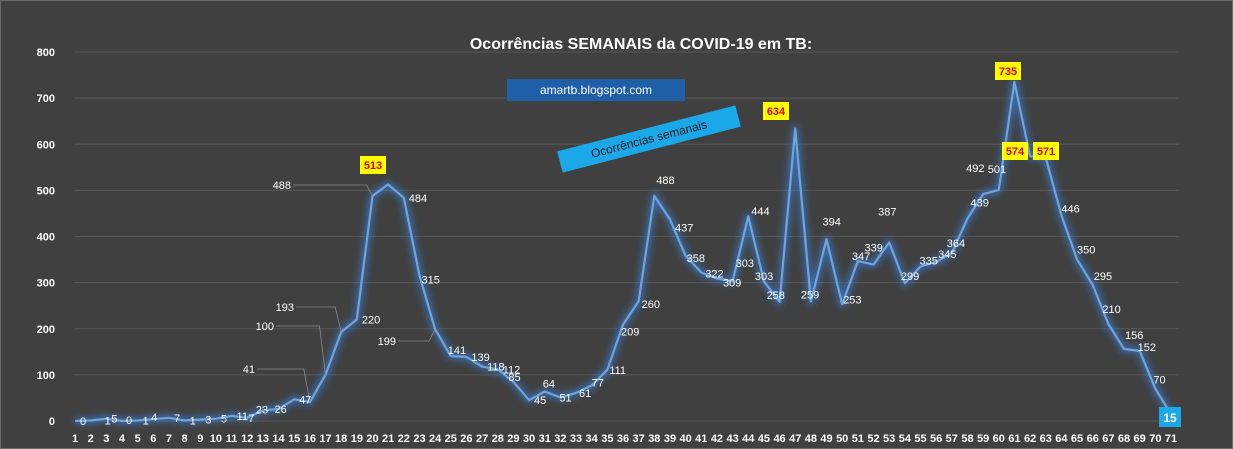  What do you see at coordinates (262, 410) in the screenshot?
I see `data-label: 23` at bounding box center [262, 410].